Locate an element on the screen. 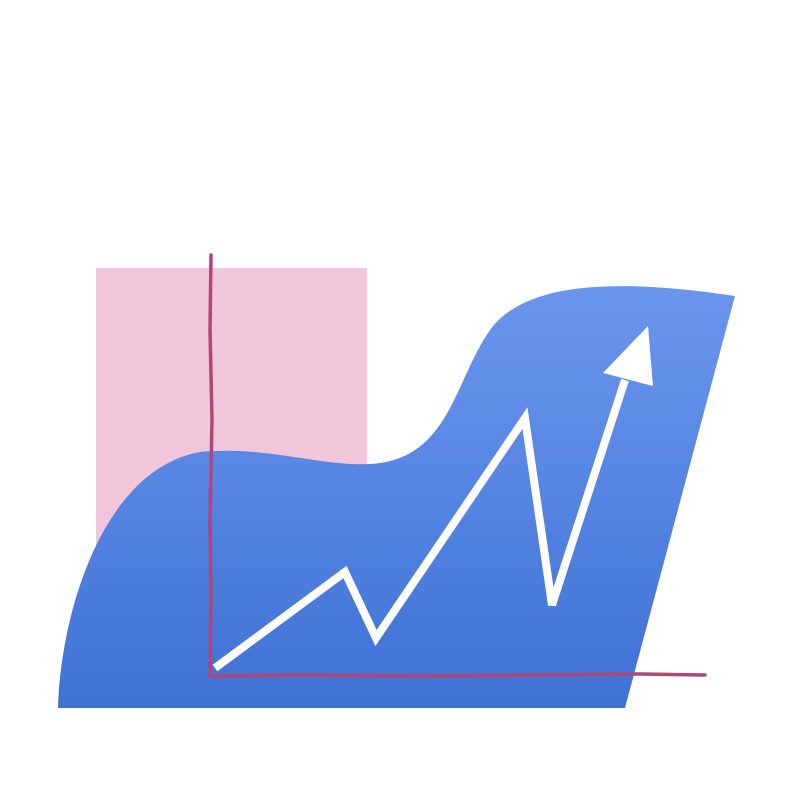 This screenshot has height=800, width=800. y-axis-line is located at coordinates (211, 465).